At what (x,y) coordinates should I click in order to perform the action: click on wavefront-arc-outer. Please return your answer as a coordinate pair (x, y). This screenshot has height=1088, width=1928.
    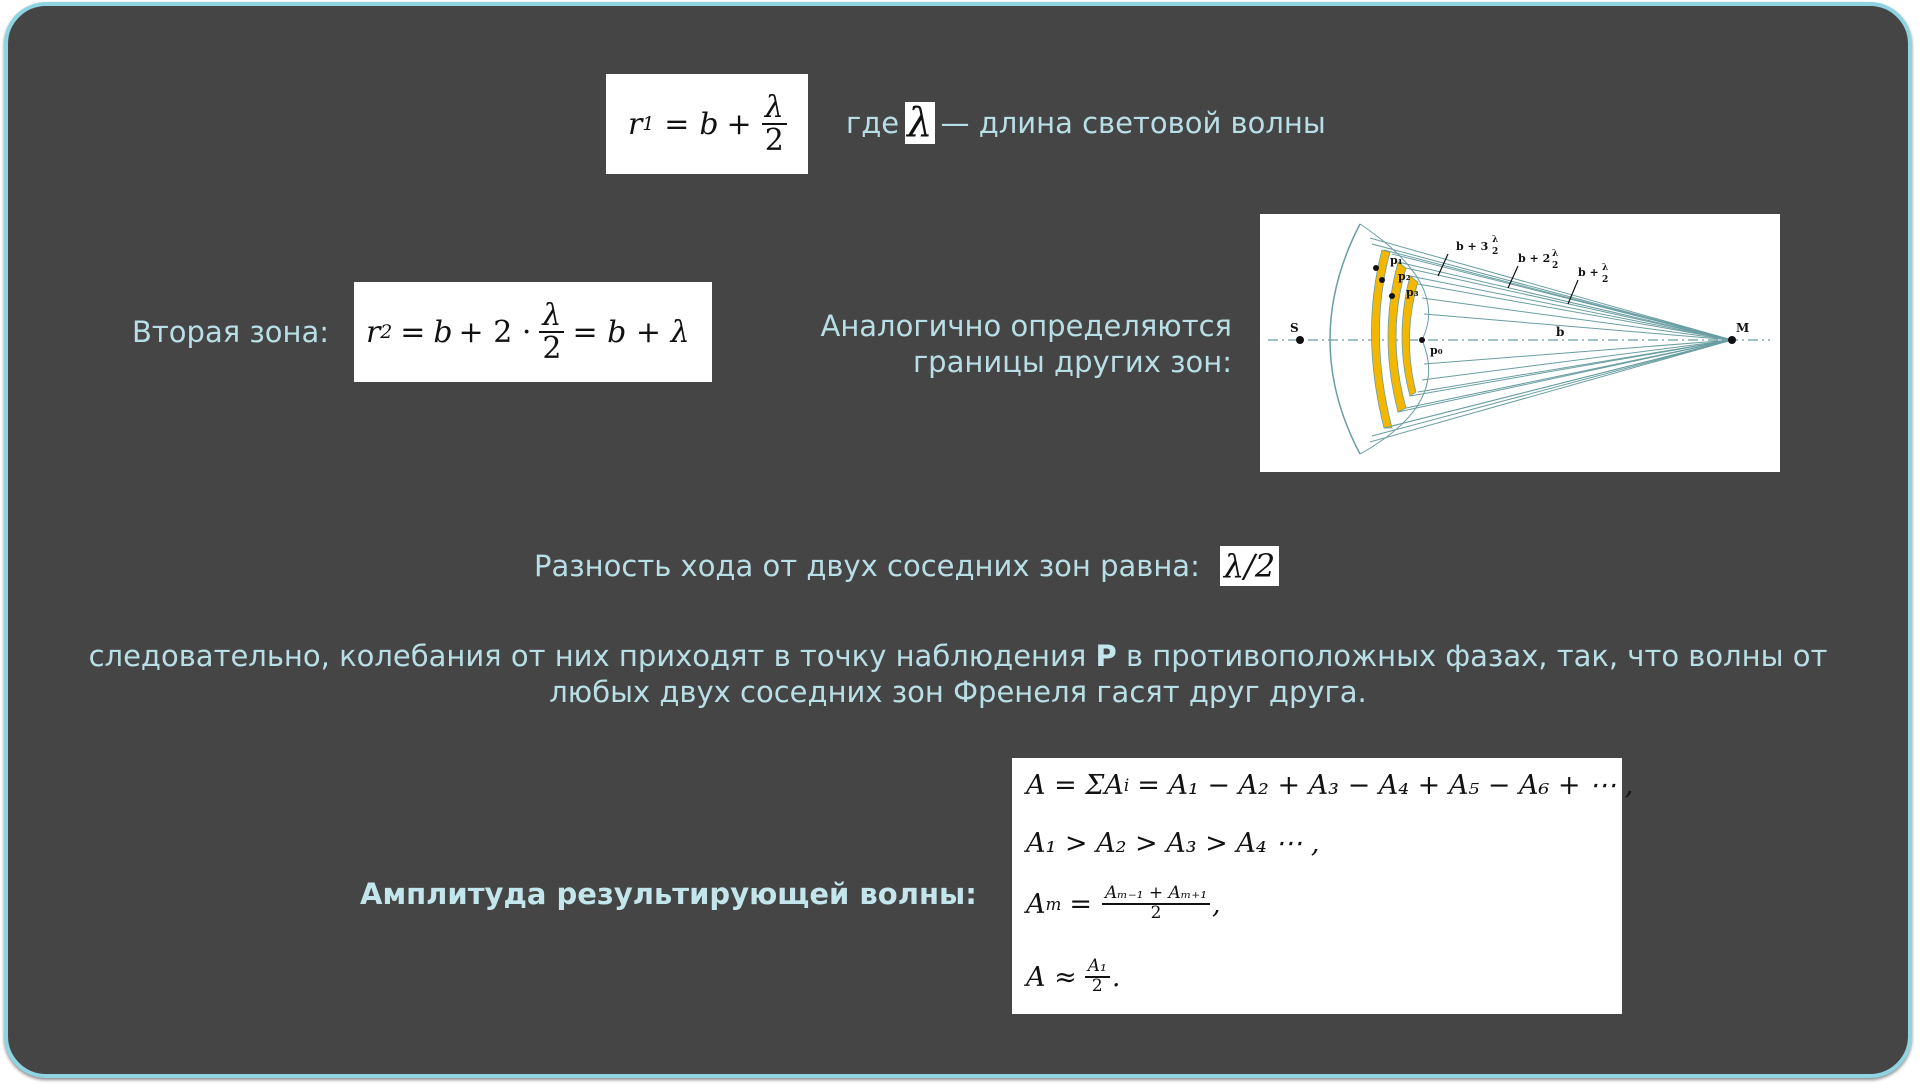
    Looking at the image, I should click on (1345, 339).